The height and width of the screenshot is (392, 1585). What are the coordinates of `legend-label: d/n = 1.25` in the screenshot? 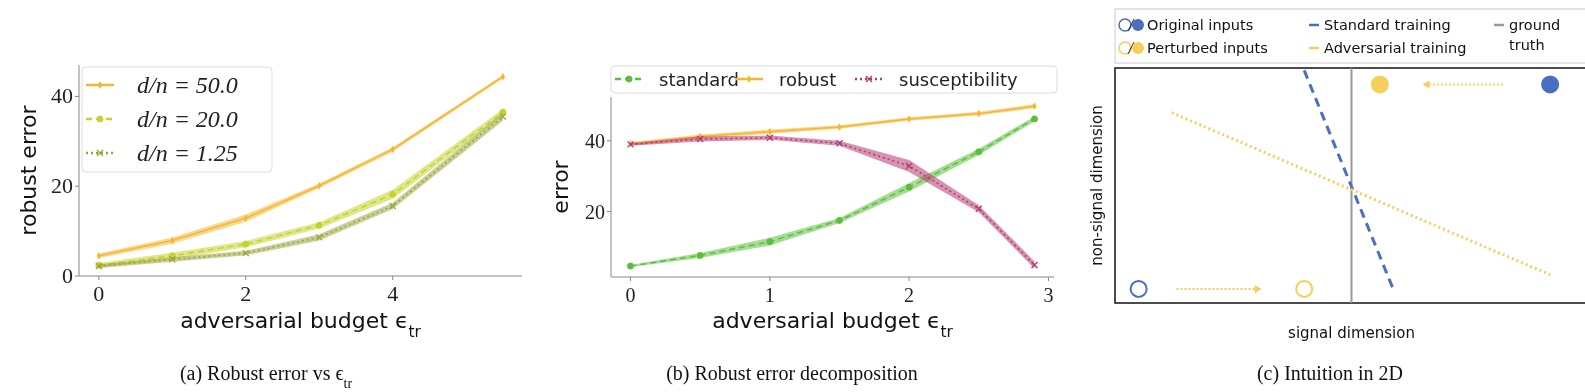 It's located at (187, 153).